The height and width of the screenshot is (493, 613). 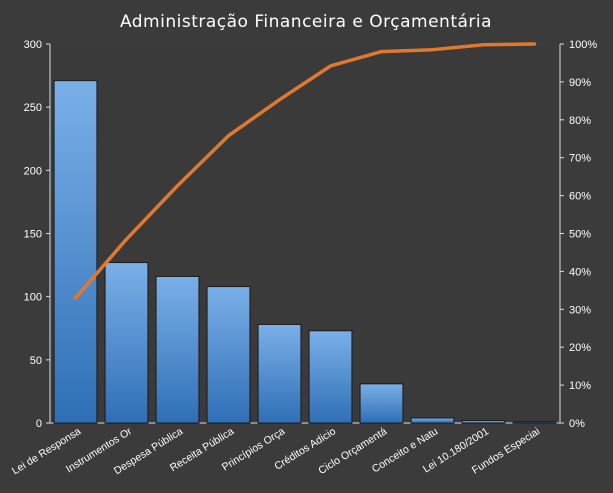 What do you see at coordinates (580, 197) in the screenshot?
I see `y2-tick-label: 60%` at bounding box center [580, 197].